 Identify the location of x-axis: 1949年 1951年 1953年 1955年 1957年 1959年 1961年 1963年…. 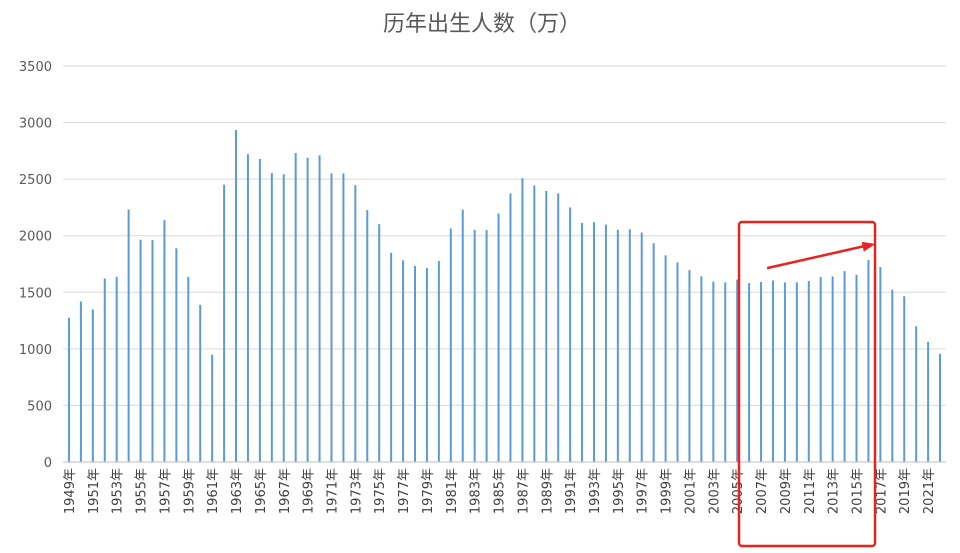
(500, 491).